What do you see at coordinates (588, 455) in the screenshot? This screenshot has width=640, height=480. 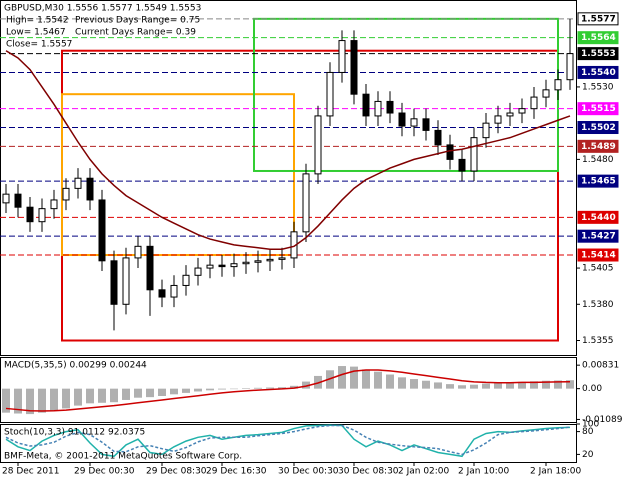 I see `y-tick-label: 20` at bounding box center [588, 455].